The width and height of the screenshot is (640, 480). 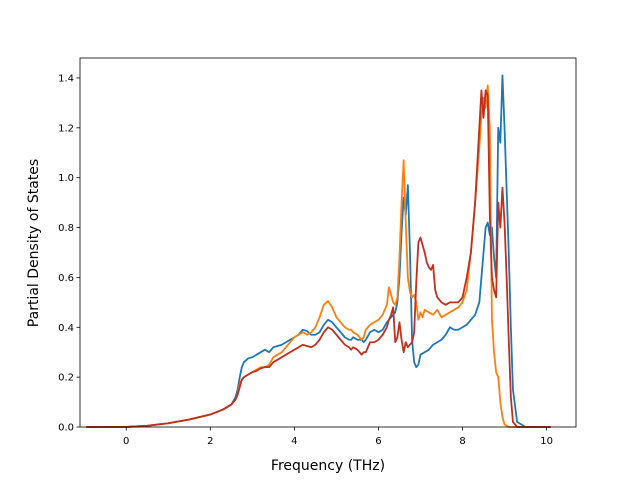 I want to click on x-tick-label: 2, so click(x=210, y=441).